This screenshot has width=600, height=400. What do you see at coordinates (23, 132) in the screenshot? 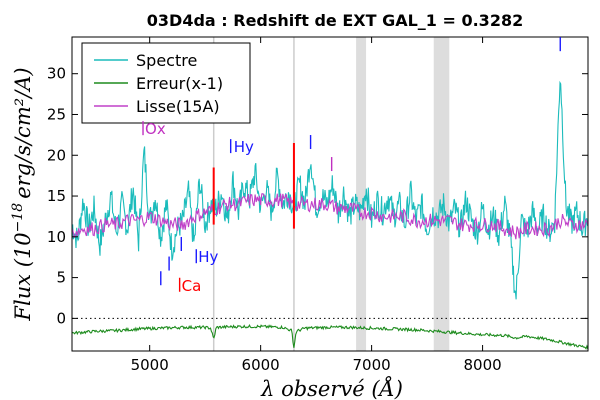
I see `y-axis-label-suffix: erg/s/cm²/A)` at bounding box center [23, 132].